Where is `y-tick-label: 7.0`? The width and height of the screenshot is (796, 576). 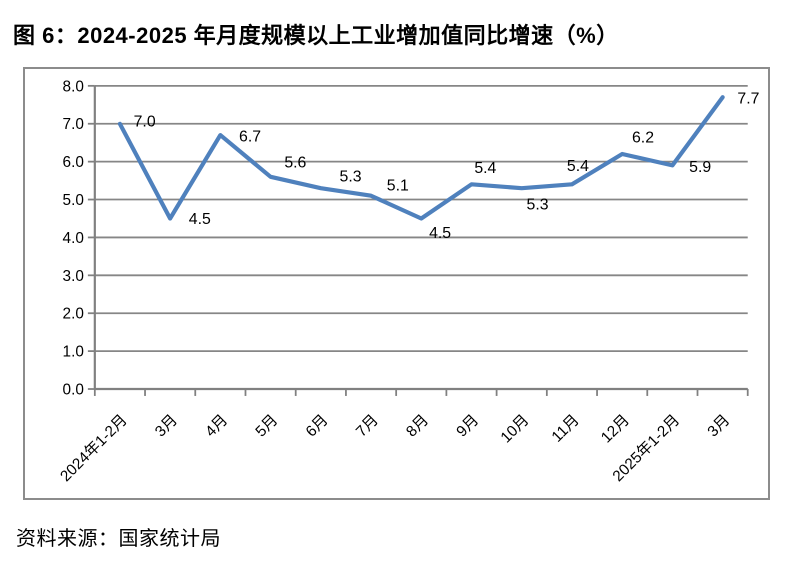 y-tick-label: 7.0 is located at coordinates (73, 124).